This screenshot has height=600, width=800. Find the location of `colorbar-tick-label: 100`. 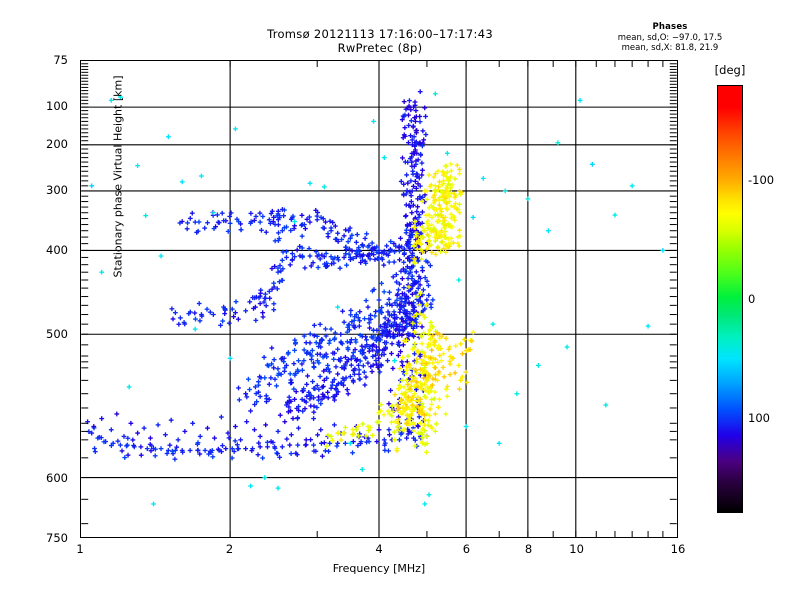

colorbar-tick-label: 100 is located at coordinates (759, 417).